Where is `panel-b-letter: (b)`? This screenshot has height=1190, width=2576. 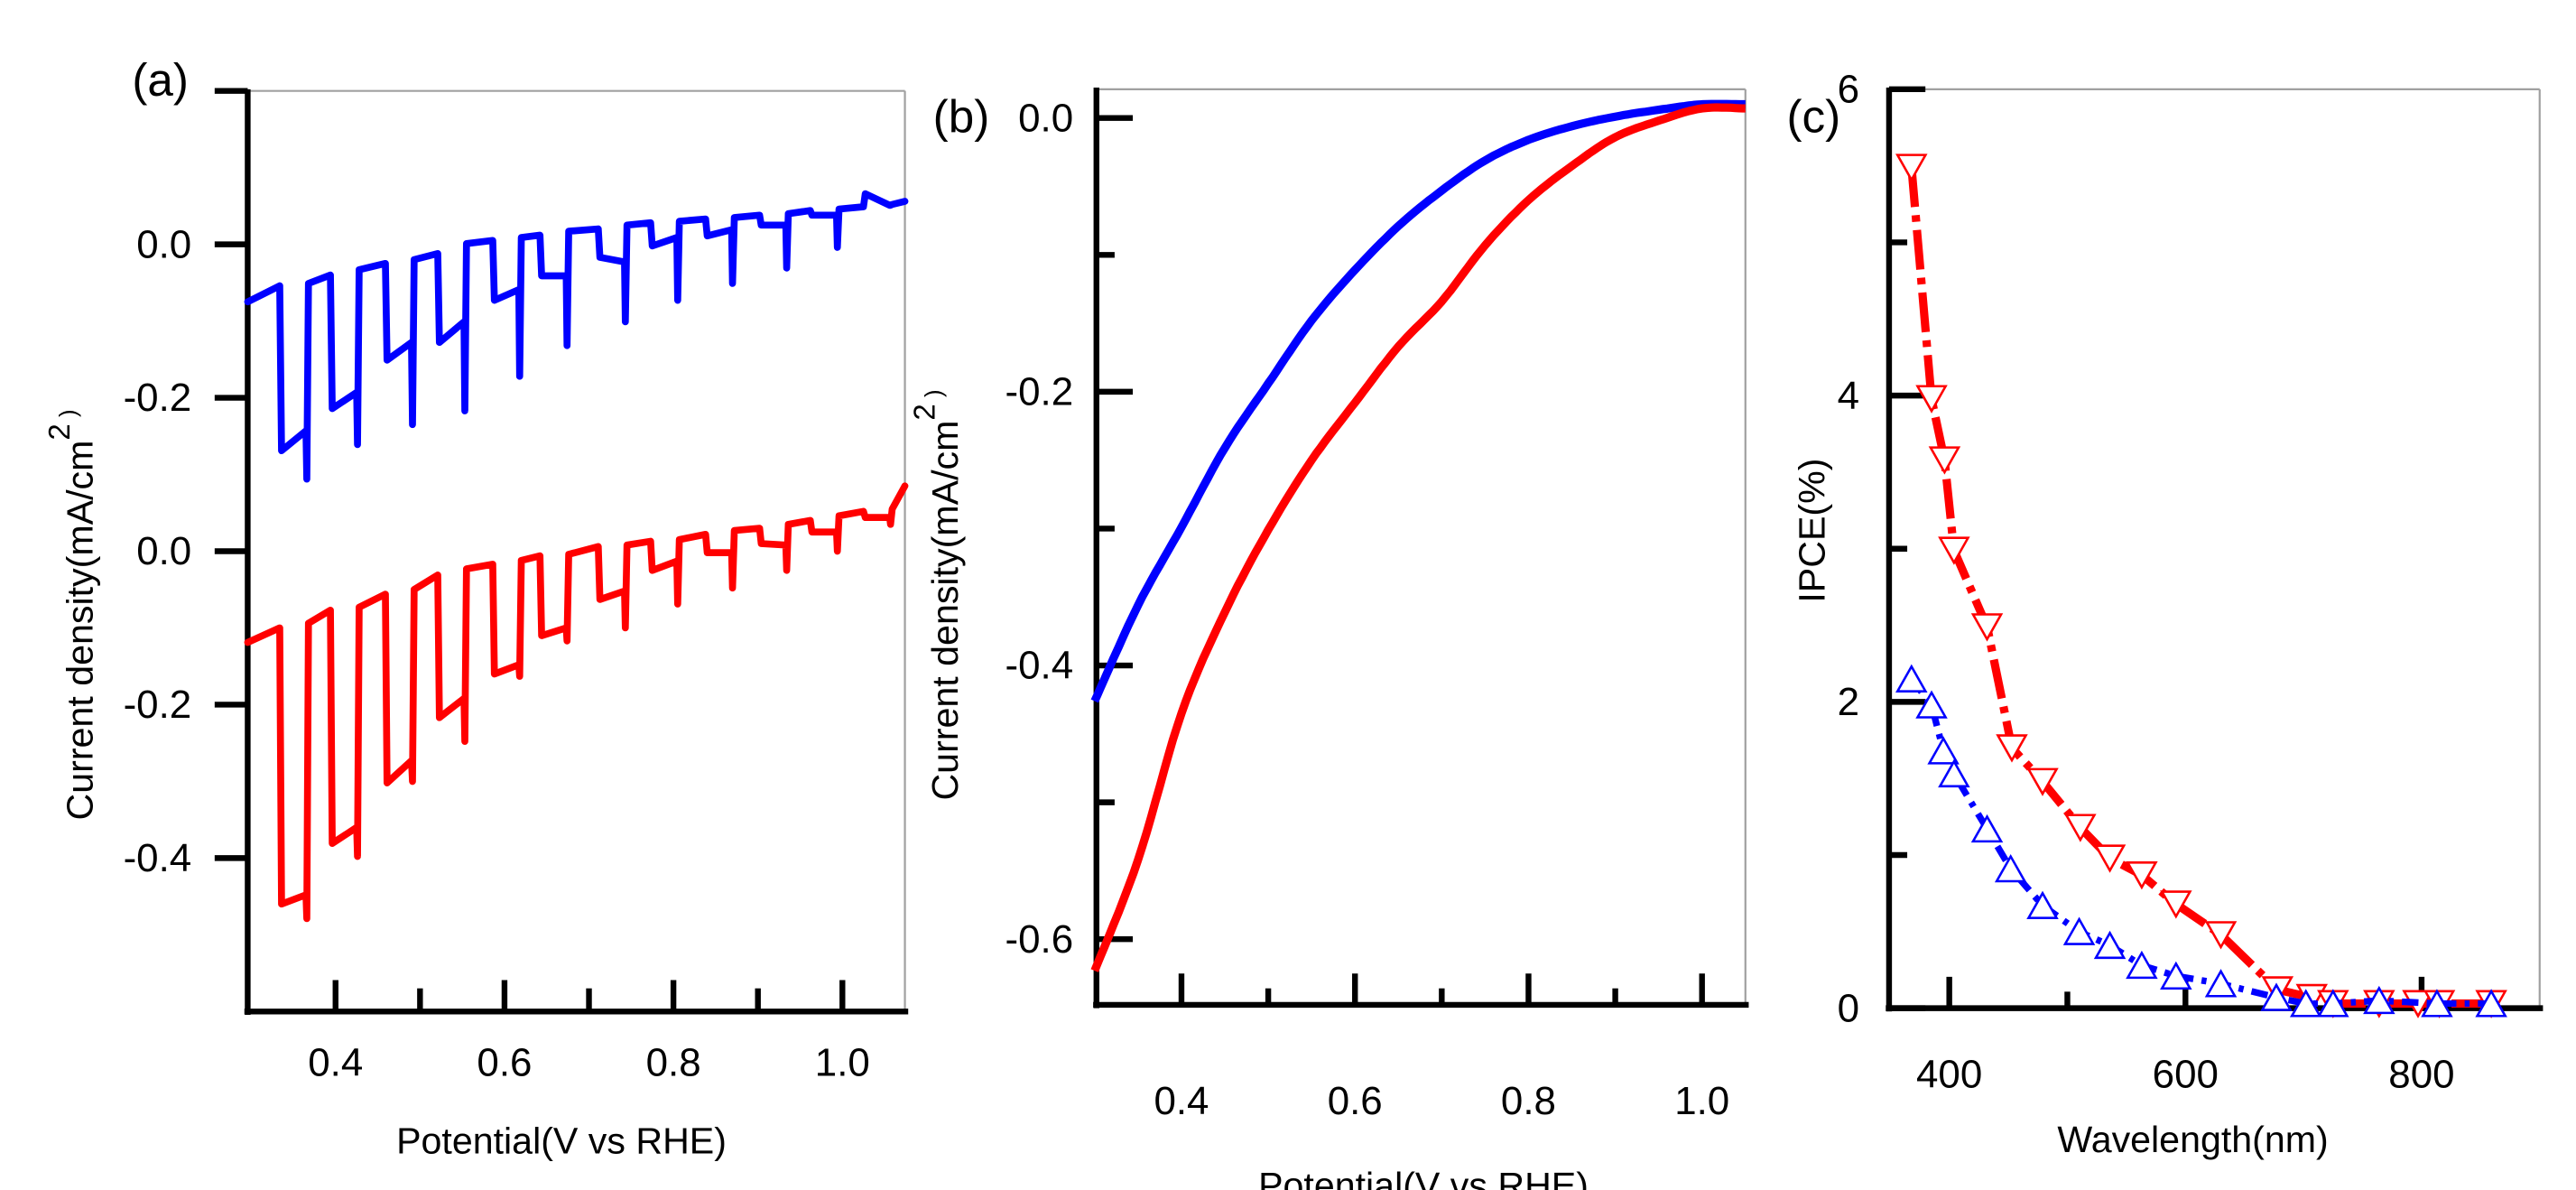 panel-b-letter: (b) is located at coordinates (962, 116).